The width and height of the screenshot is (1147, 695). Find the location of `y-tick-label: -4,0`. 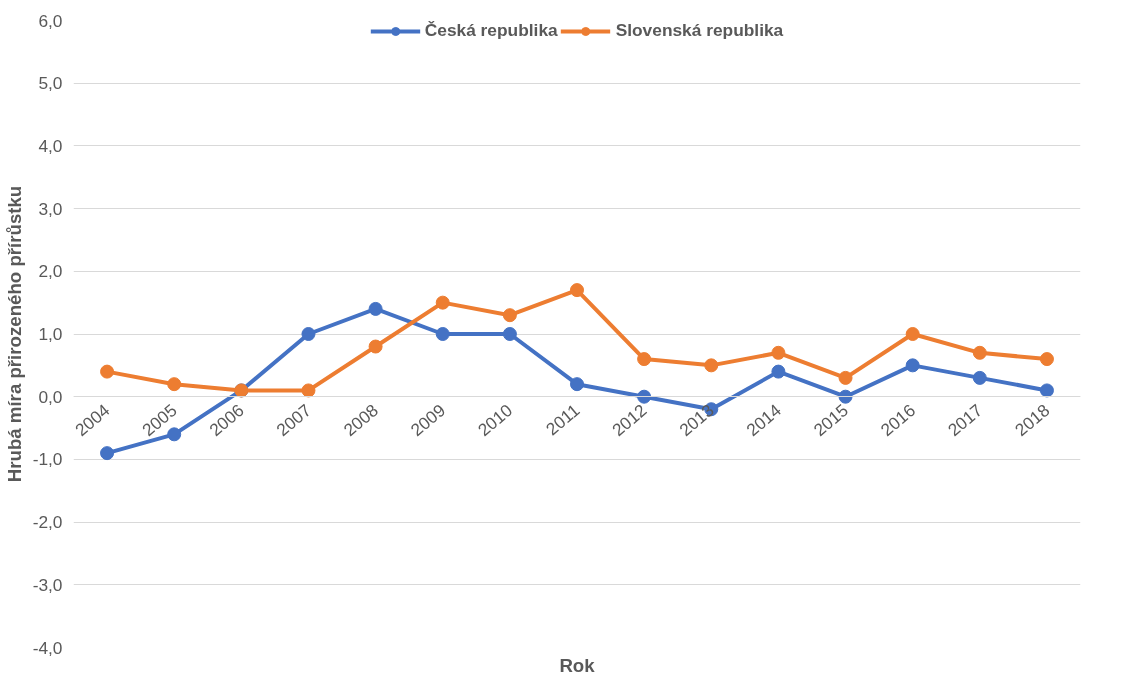

y-tick-label: -4,0 is located at coordinates (47, 647).